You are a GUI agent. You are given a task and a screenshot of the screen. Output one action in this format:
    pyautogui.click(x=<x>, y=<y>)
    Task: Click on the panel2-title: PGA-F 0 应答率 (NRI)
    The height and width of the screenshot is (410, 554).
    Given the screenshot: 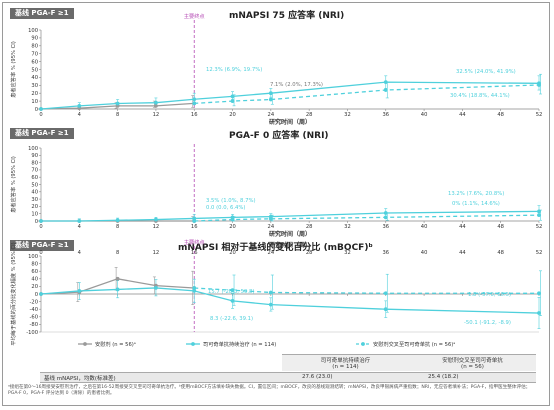 What is the action you would take?
    pyautogui.click(x=279, y=136)
    